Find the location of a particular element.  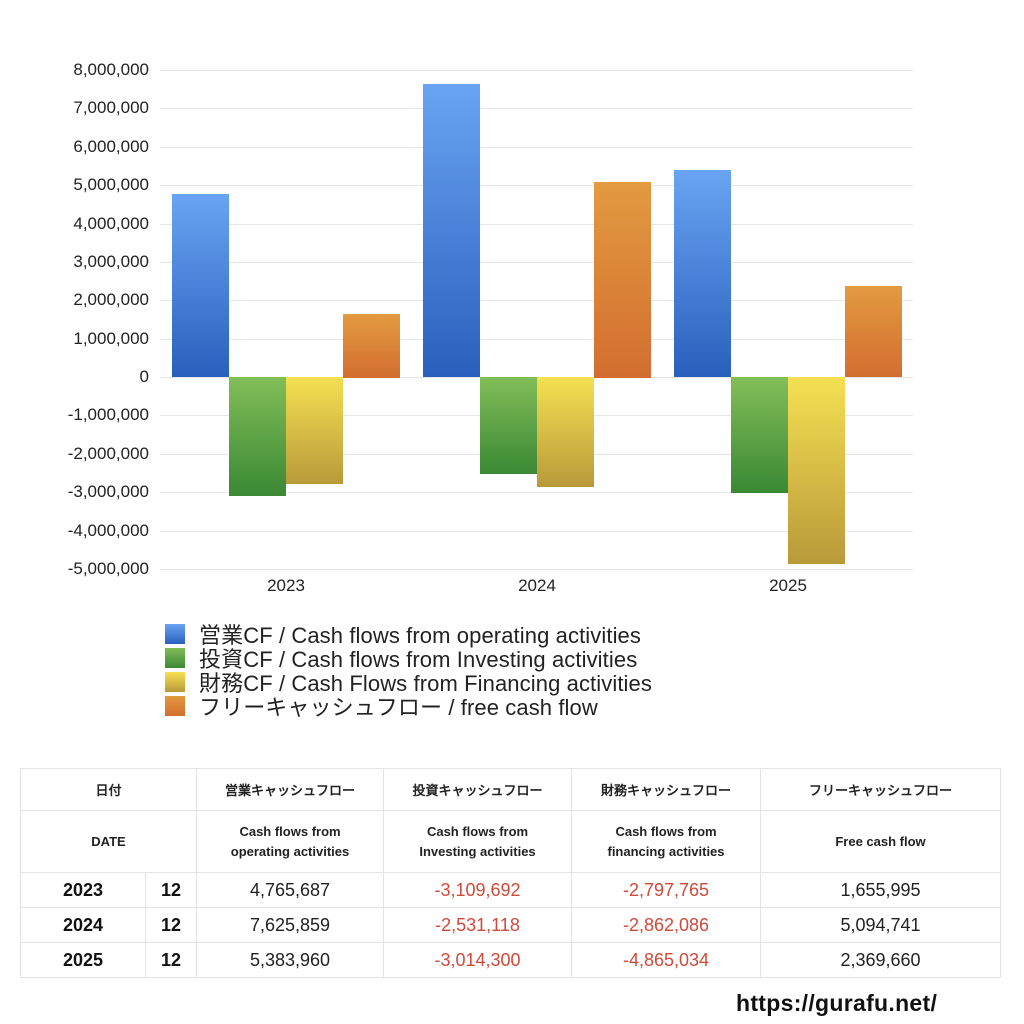

y-axis-tick-label: 6,000,000 is located at coordinates (111, 146).